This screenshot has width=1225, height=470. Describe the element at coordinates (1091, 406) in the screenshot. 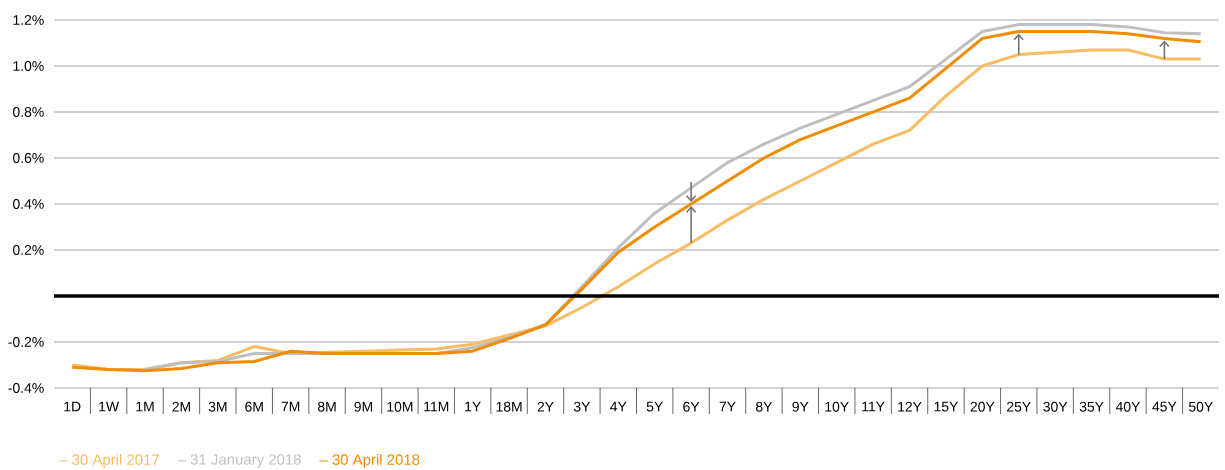

I see `x-tick-label: 35Y` at that location.